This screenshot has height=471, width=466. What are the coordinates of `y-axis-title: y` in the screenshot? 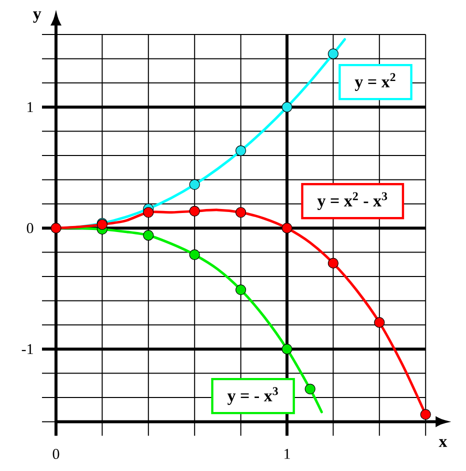 It's located at (37, 17).